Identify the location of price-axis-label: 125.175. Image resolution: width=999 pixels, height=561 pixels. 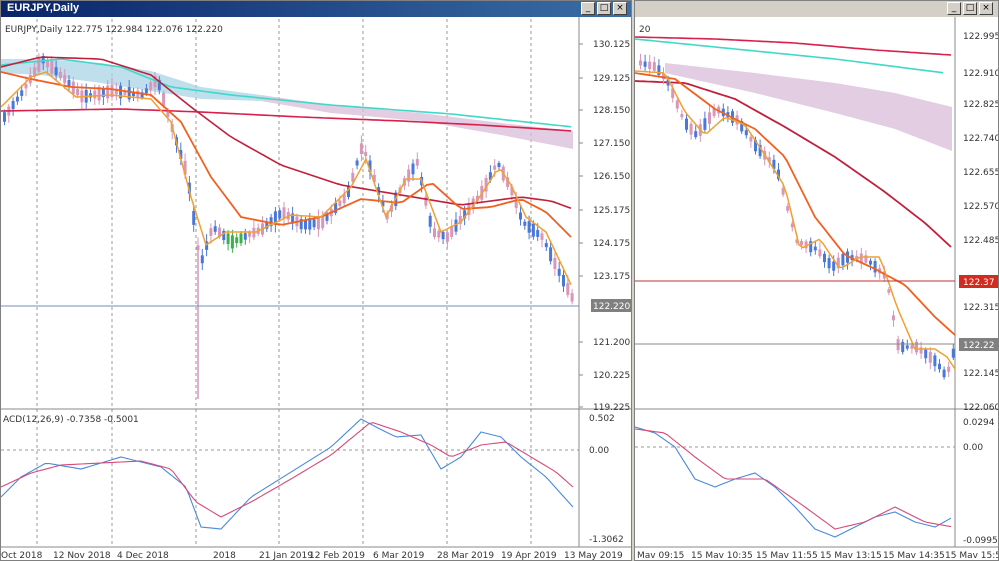
(611, 211).